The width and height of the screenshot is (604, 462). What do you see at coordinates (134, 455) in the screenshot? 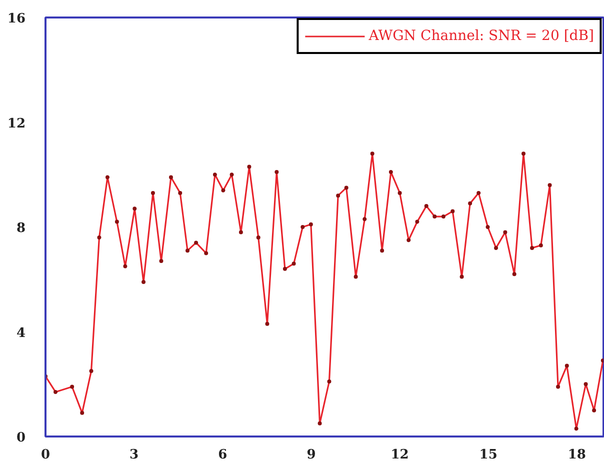
I see `x-tick-label: 3` at bounding box center [134, 455].